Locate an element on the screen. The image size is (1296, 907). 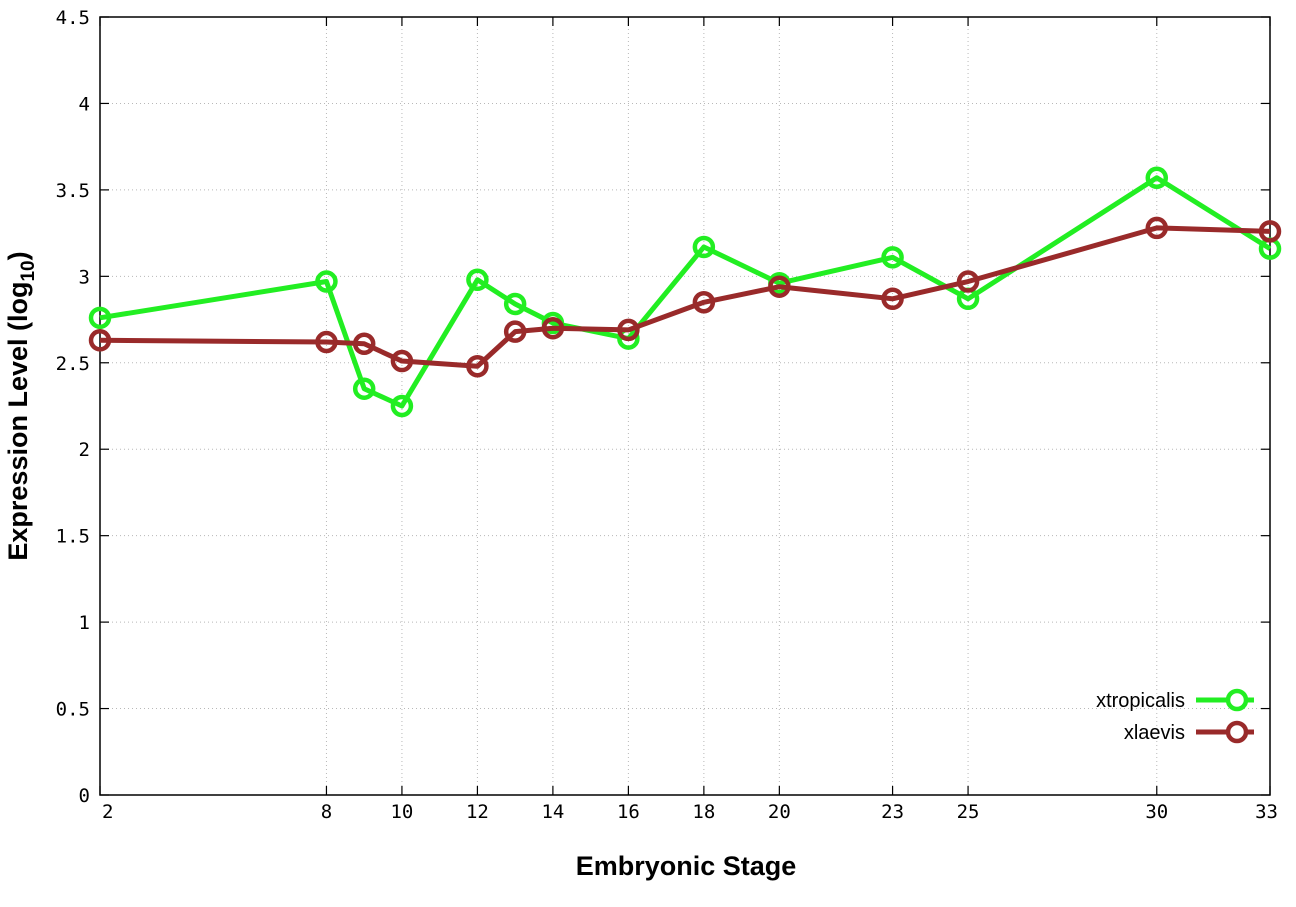
x-tick-label: 18 is located at coordinates (703, 812).